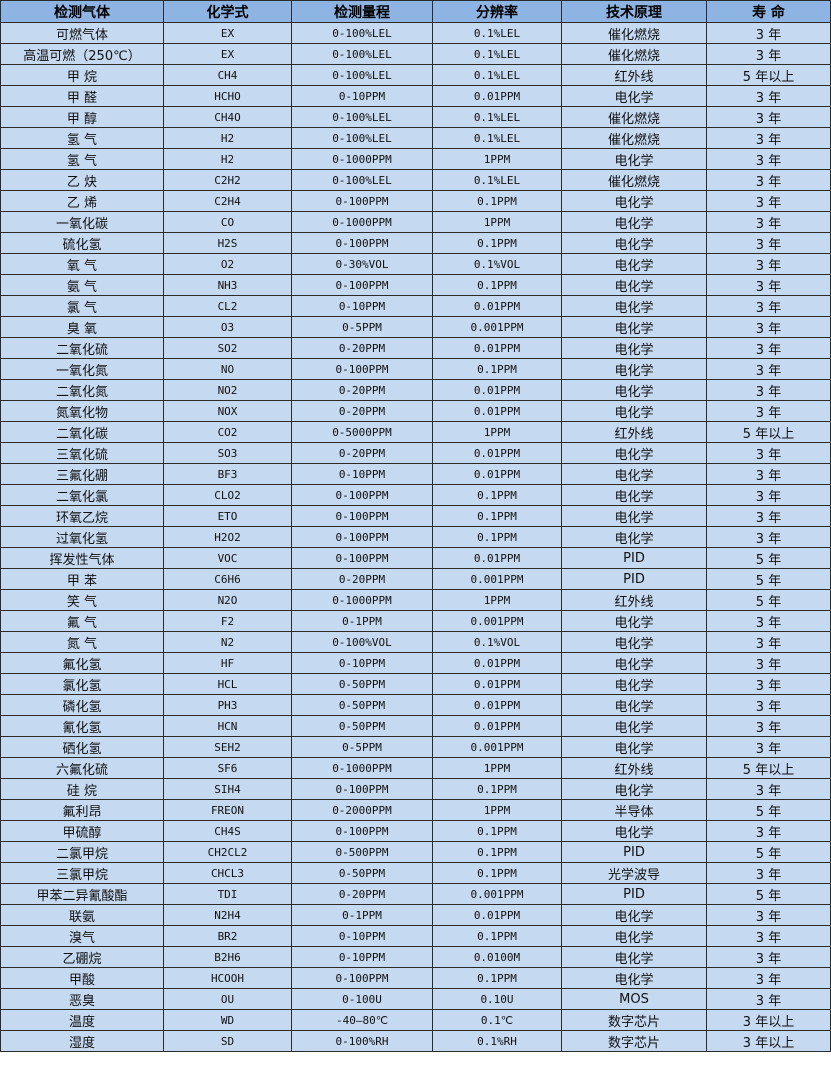 The image size is (831, 1075). I want to click on cell-range: 0-50PPM, so click(362, 684).